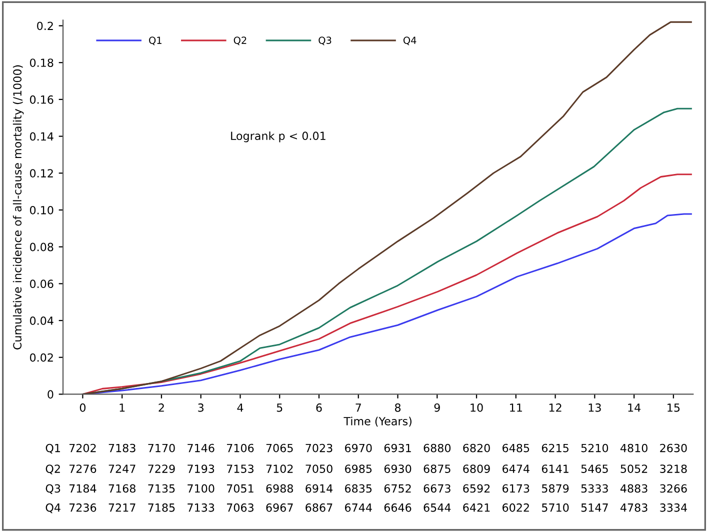 This screenshot has height=532, width=708. What do you see at coordinates (201, 468) in the screenshot?
I see `text: 7193` at bounding box center [201, 468].